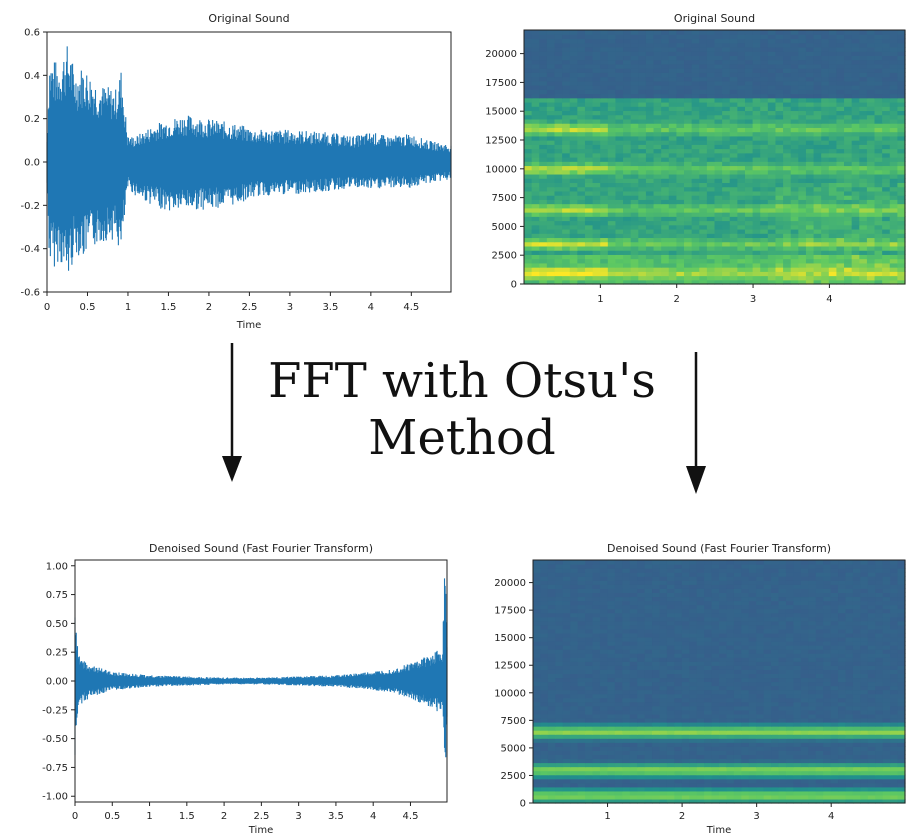 The width and height of the screenshot is (907, 837). What do you see at coordinates (501, 112) in the screenshot?
I see `y-tick-label: 15000` at bounding box center [501, 112].